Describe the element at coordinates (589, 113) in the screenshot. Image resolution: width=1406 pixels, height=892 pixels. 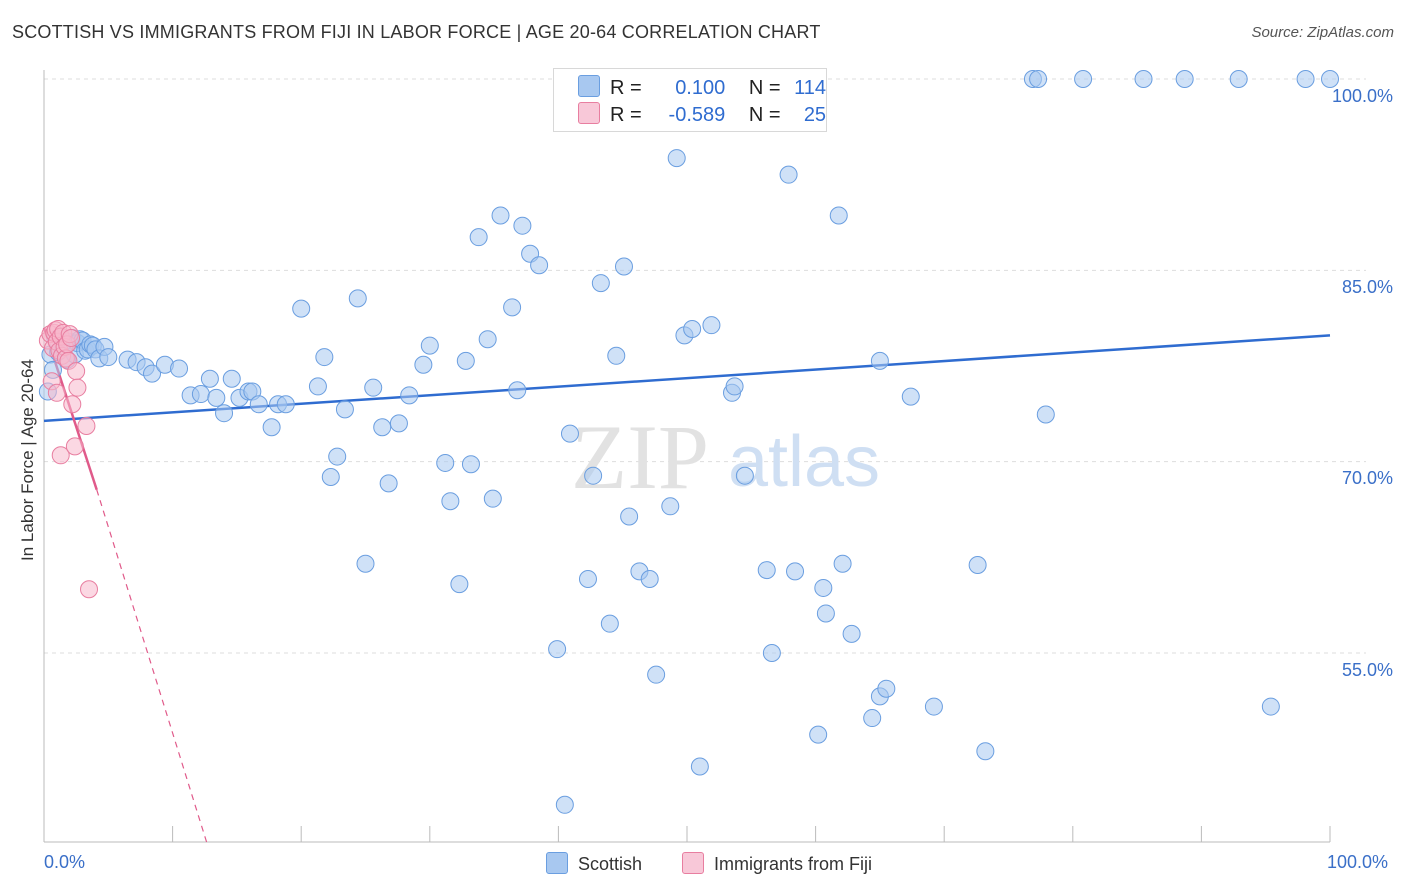
I see `legend-swatch-fiji` at that location.